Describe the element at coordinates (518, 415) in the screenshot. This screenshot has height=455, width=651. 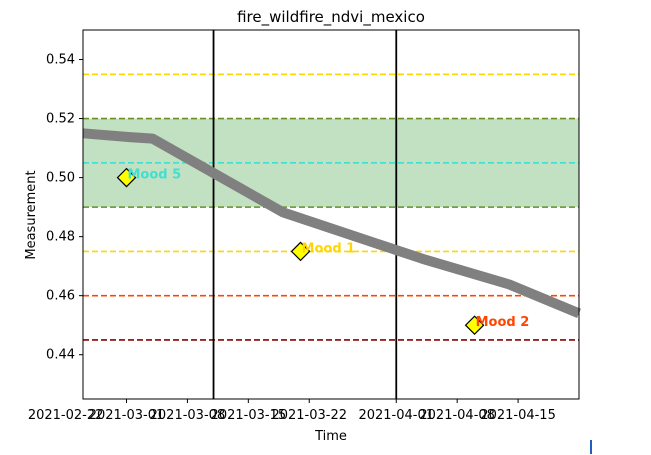
I see `x-tick-label-8: 2021-04-15` at that location.